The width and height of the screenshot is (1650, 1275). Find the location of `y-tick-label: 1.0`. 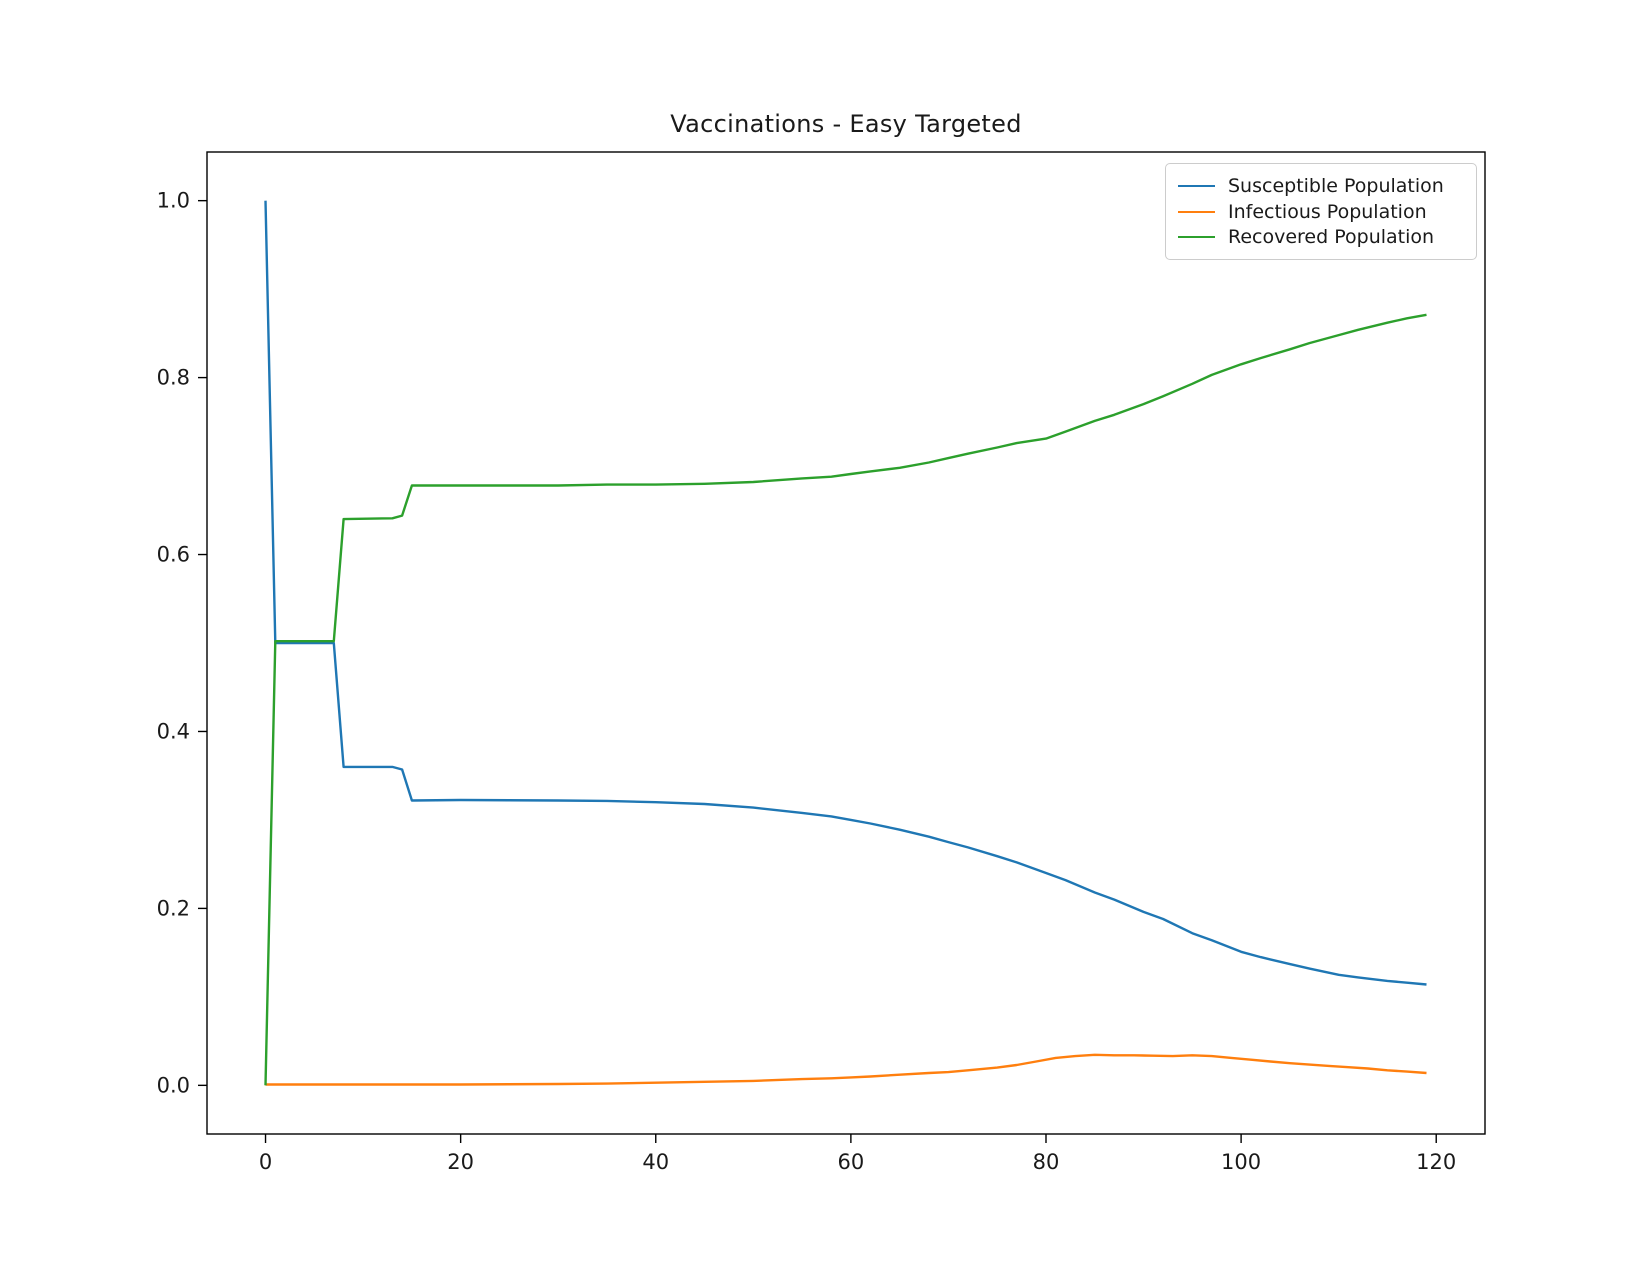

y-tick-label: 1.0 is located at coordinates (173, 201).